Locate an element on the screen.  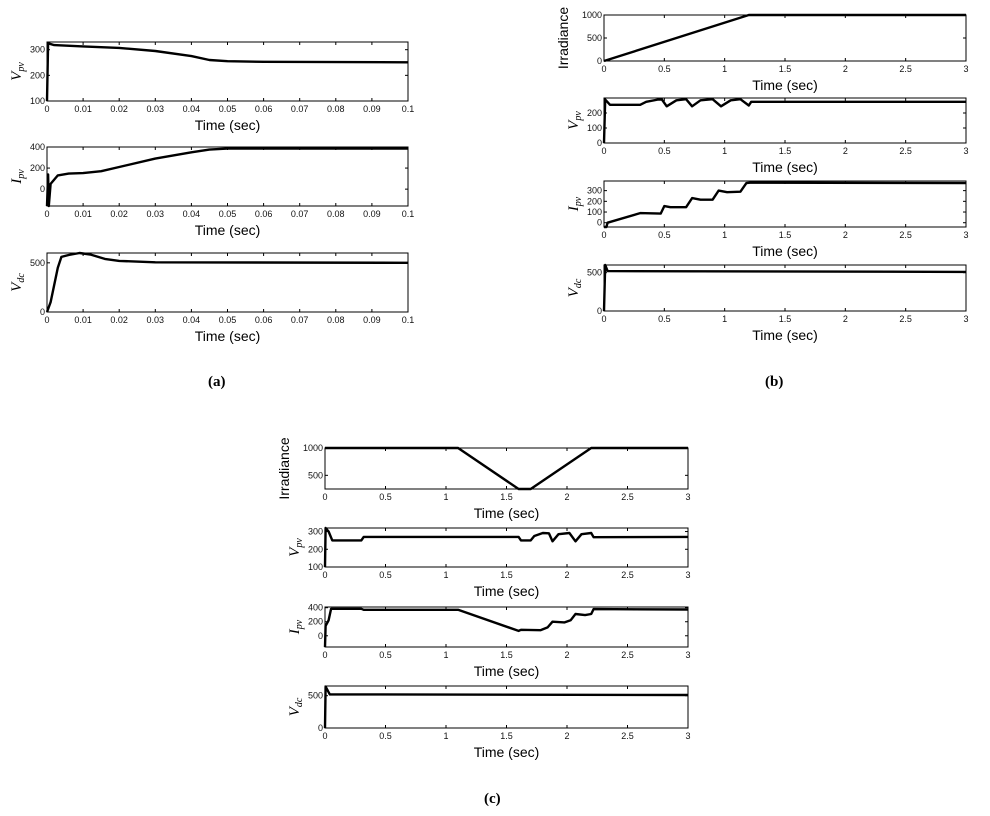
subplot-7: 0 0.5 1 1.5 2 2.5 3 0 500 Time (sec) Vdc is located at coordinates (767, 303).